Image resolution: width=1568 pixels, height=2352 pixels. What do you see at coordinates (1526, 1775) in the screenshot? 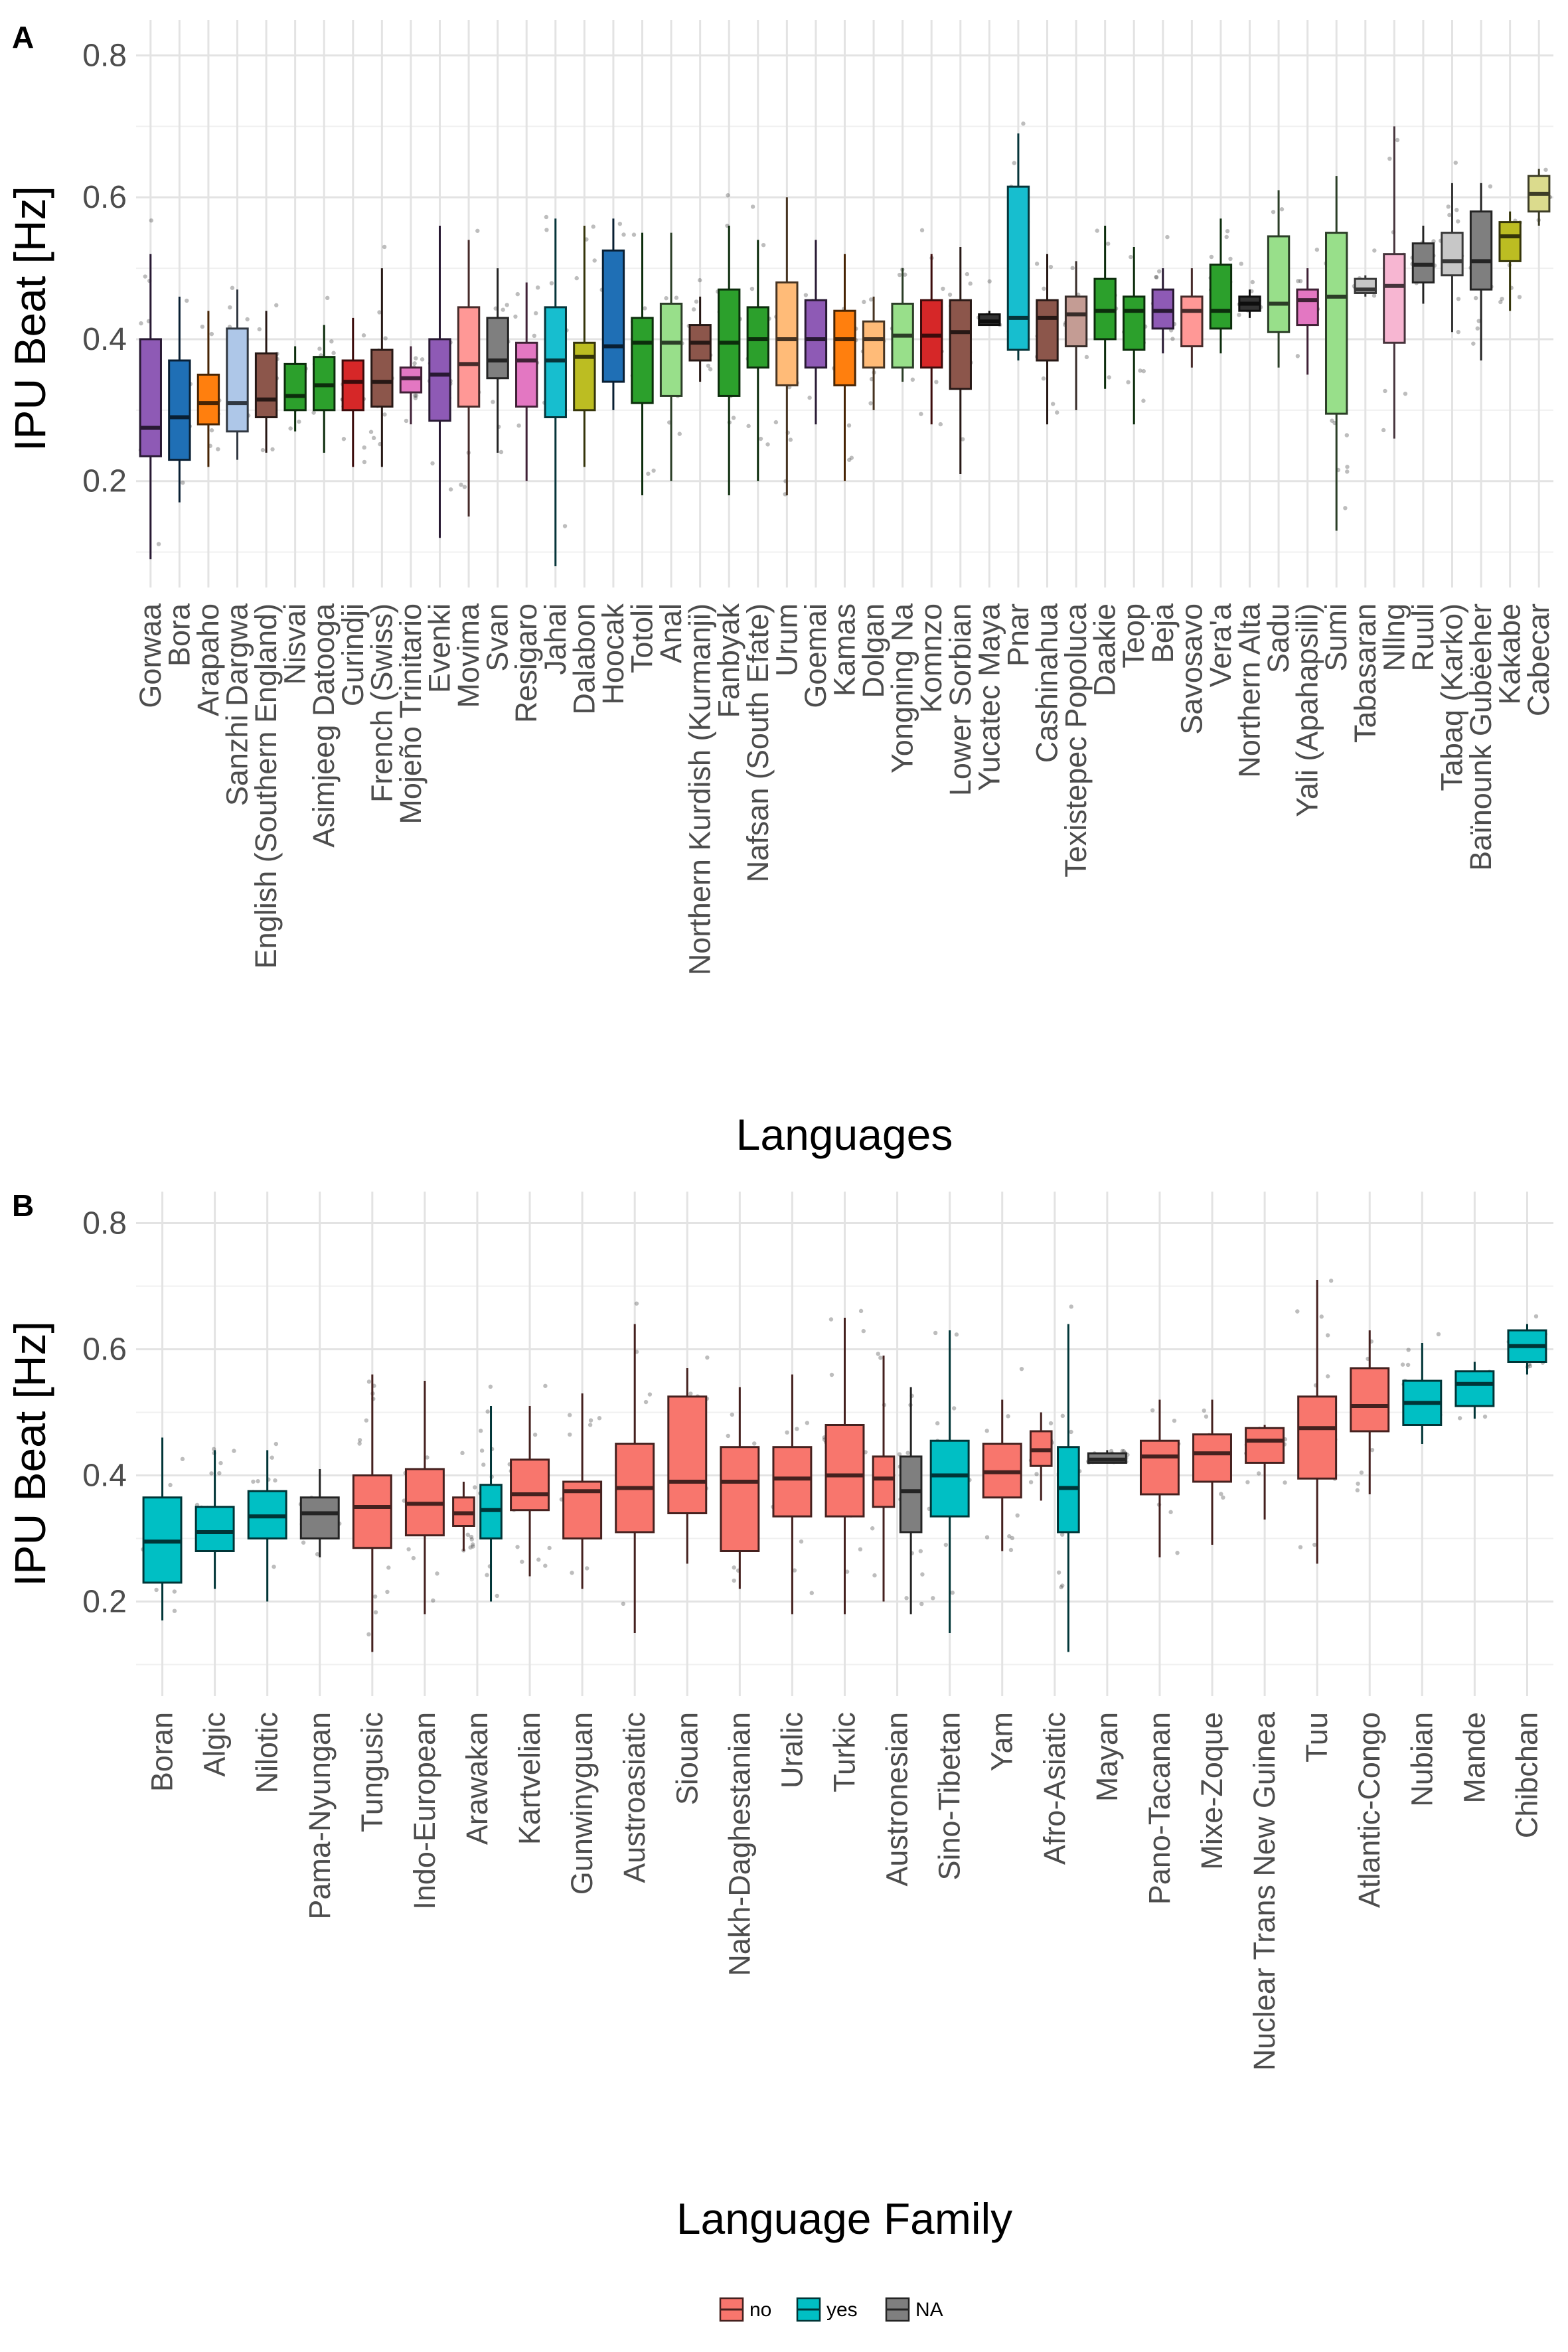
I see `x-tick-label: Chibchan` at bounding box center [1526, 1775].